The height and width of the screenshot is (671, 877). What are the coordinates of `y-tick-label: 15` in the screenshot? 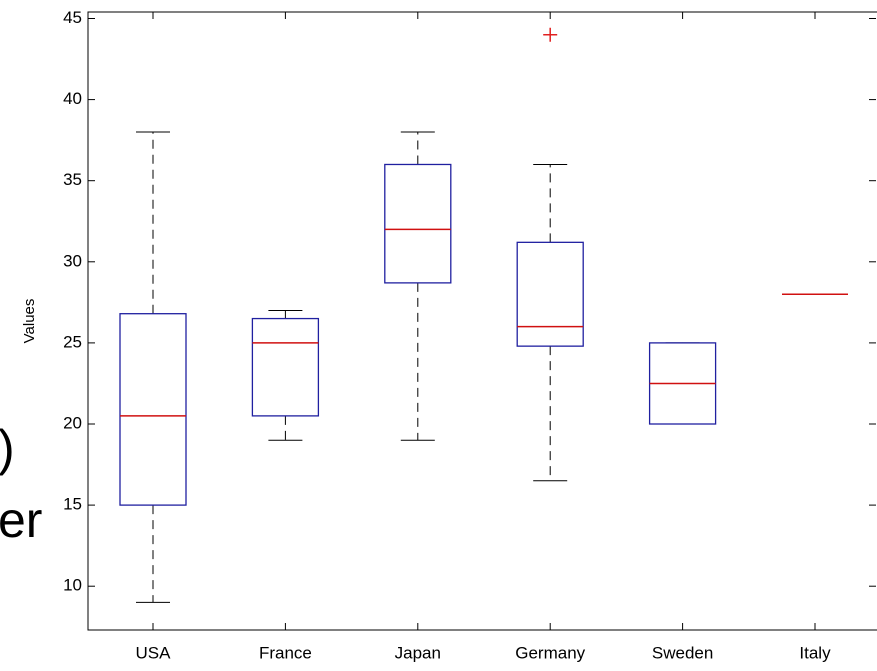 It's located at (72, 504).